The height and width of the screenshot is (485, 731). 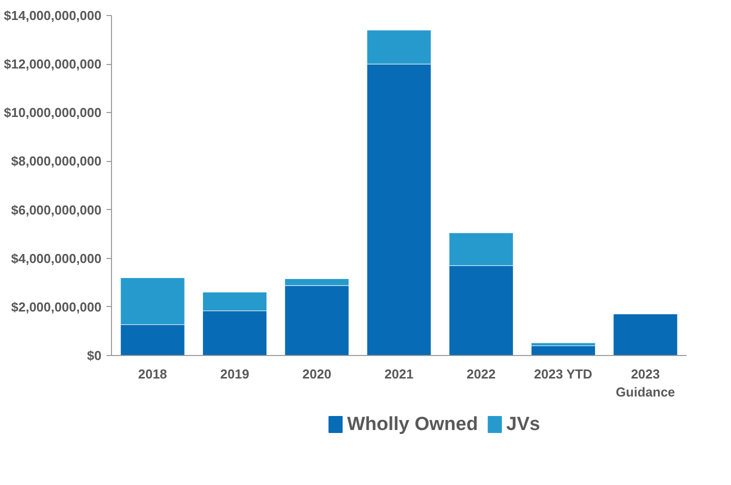 I want to click on y-tick-label: $2,000,000,000, so click(x=56, y=306).